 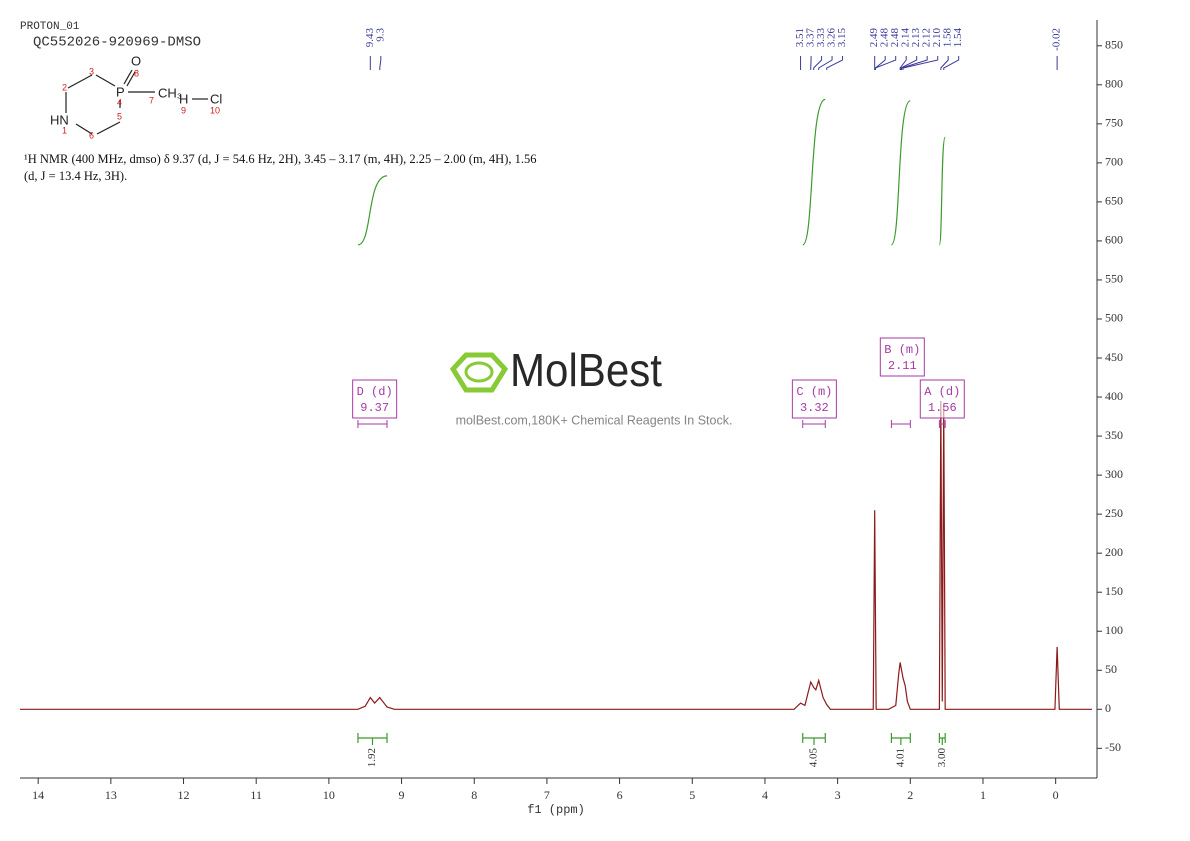 I want to click on x-tick-label: 14, so click(x=38, y=795).